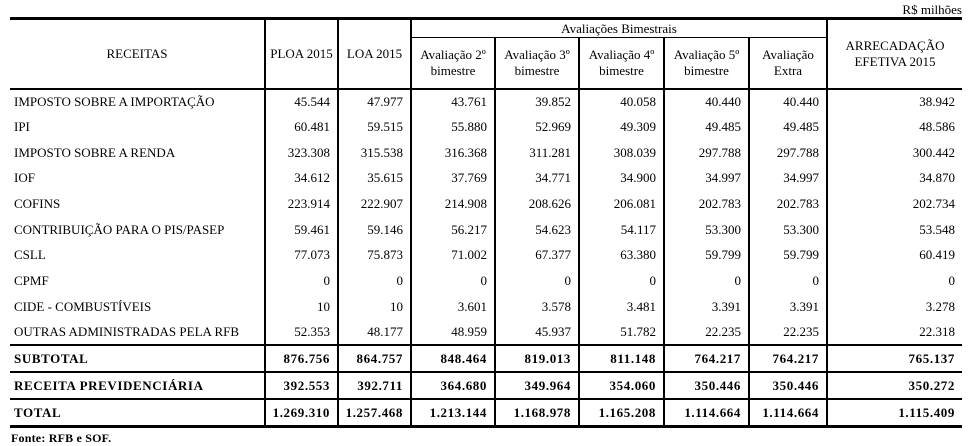 This screenshot has height=446, width=971. What do you see at coordinates (894, 412) in the screenshot?
I see `cell-value: 1.115.409` at bounding box center [894, 412].